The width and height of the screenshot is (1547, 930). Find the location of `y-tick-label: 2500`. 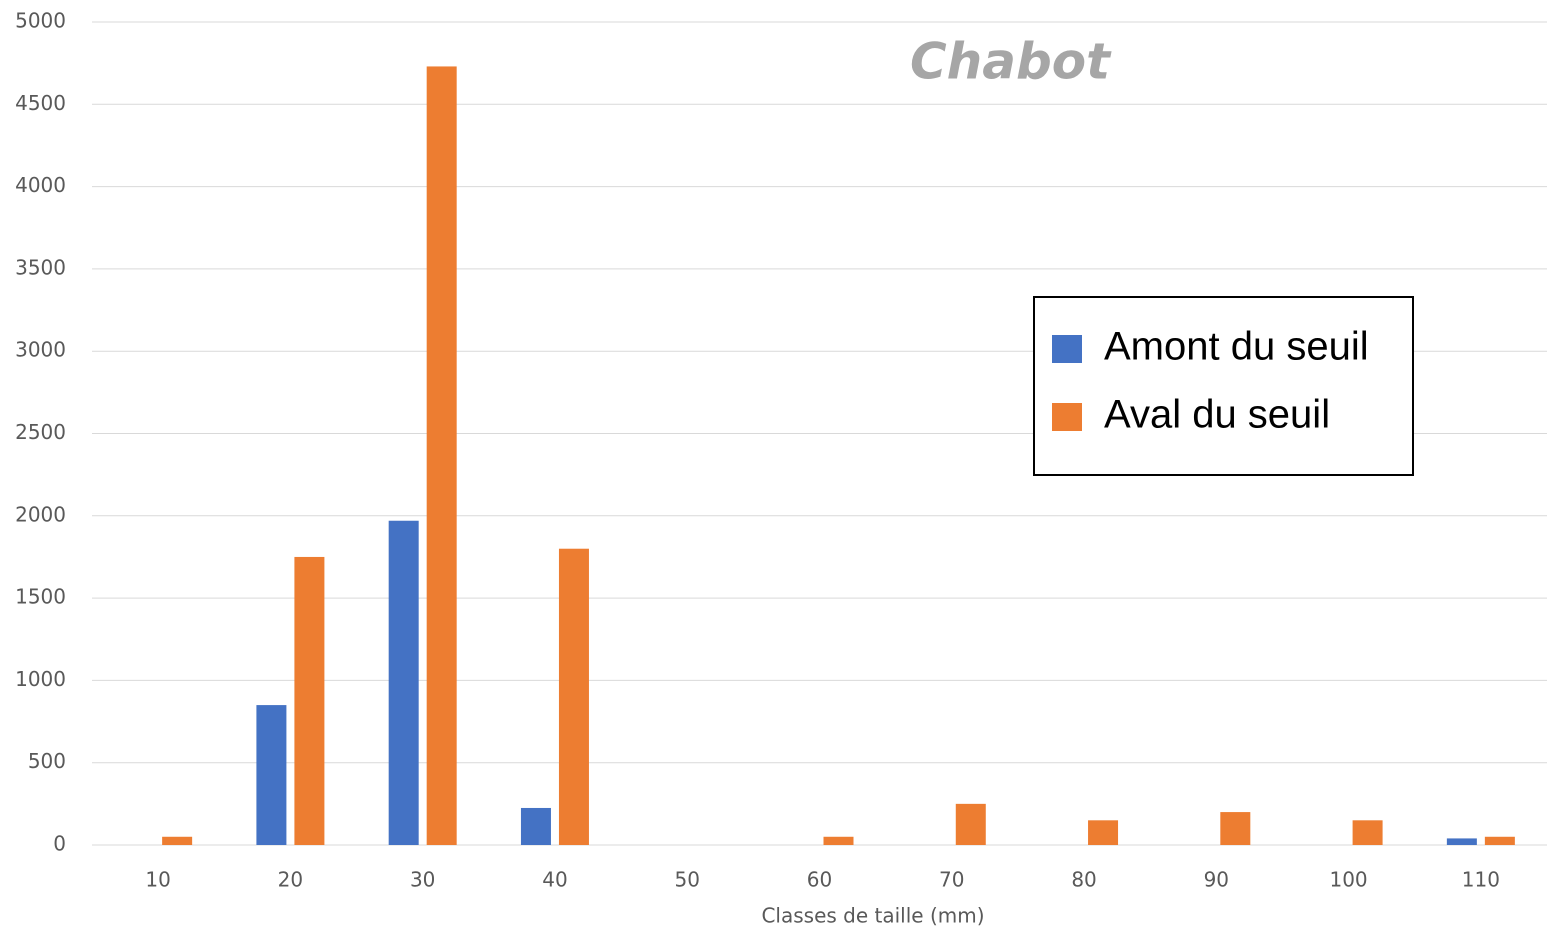

y-tick-label: 2500 is located at coordinates (40, 432).